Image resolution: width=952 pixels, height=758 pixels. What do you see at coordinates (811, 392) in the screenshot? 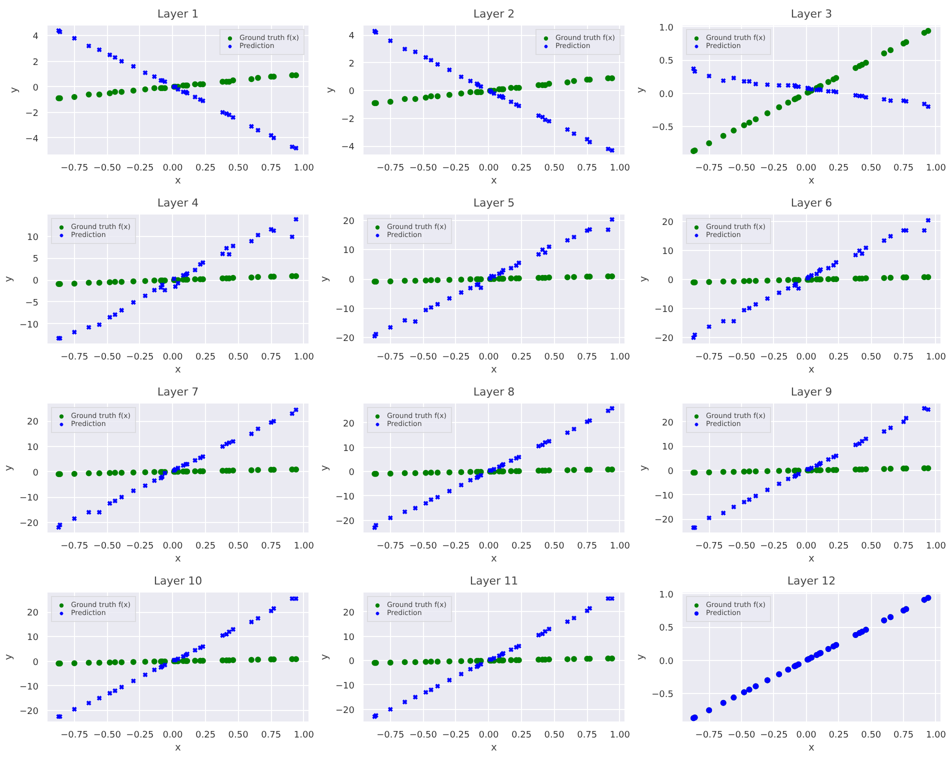
I see `chart-title: Layer 9` at bounding box center [811, 392].